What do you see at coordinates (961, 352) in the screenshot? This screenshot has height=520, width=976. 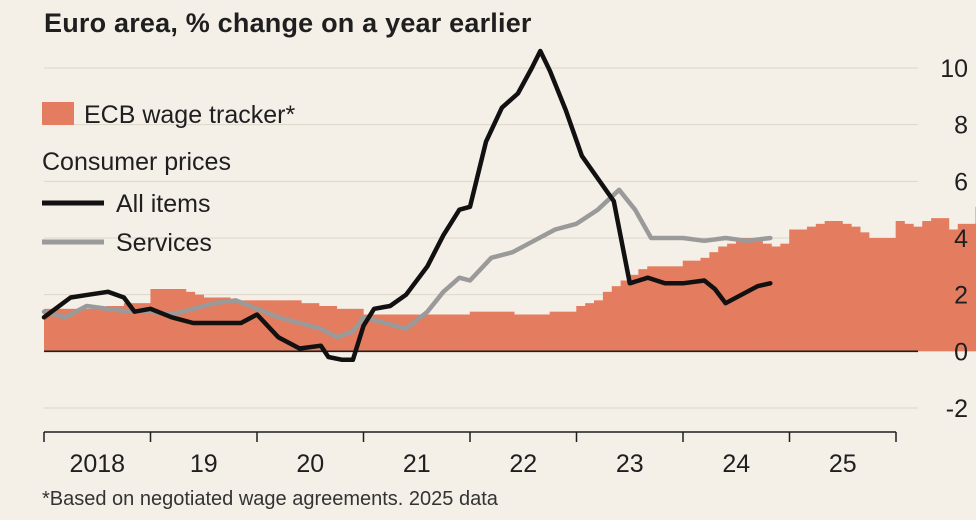 I see `y-tick-label: 0` at bounding box center [961, 352].